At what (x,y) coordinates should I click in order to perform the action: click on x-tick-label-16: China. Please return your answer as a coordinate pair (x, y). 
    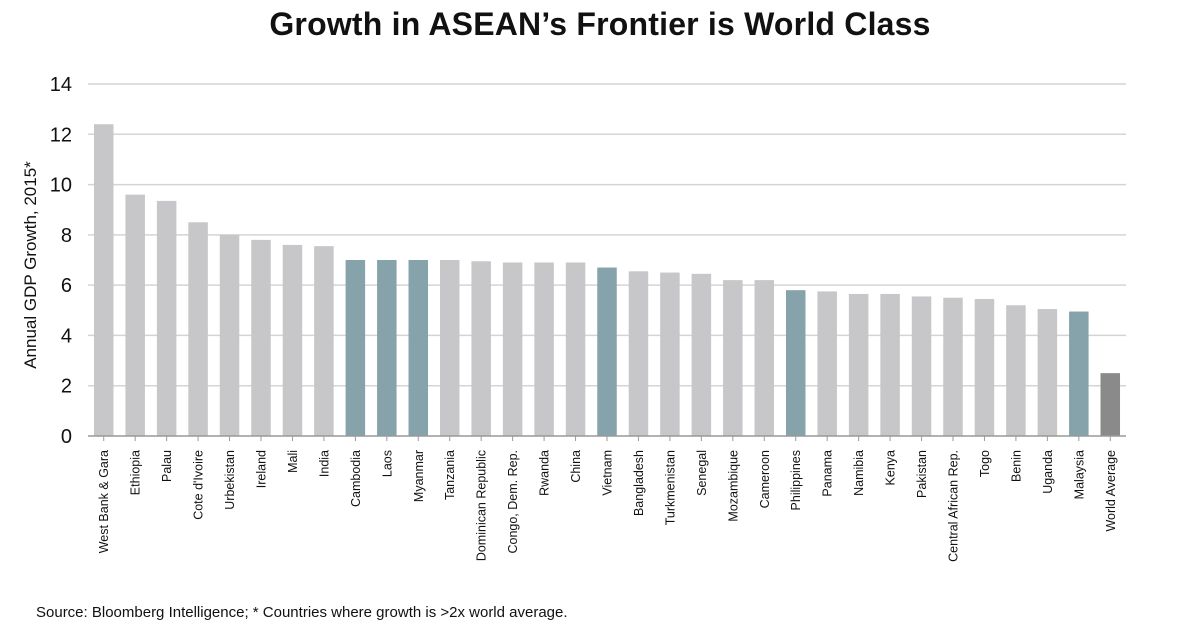
    Looking at the image, I should click on (576, 466).